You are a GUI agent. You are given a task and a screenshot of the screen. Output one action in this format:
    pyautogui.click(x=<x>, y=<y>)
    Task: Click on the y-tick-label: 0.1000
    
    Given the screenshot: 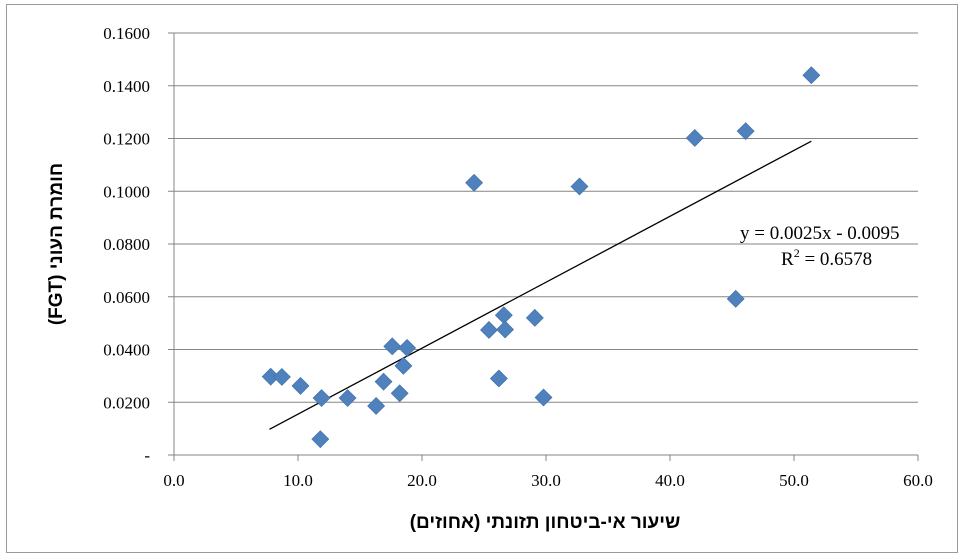 What is the action you would take?
    pyautogui.click(x=126, y=191)
    